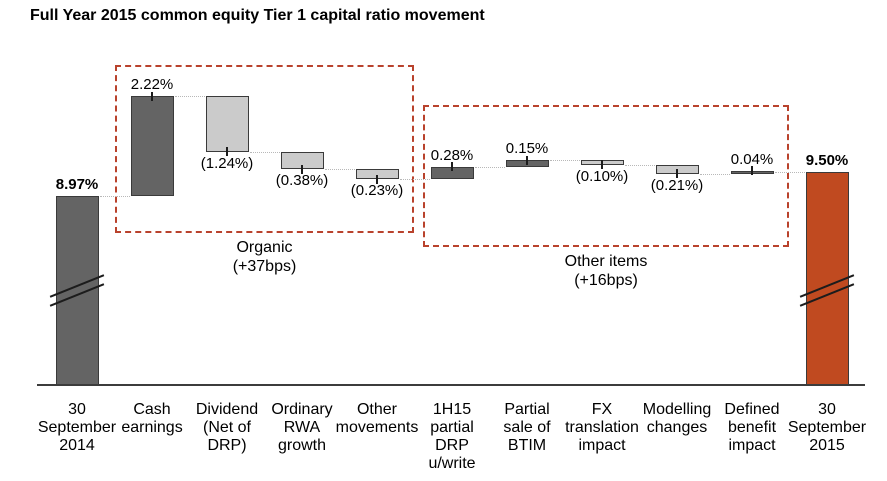 This screenshot has width=887, height=481. I want to click on tick-mark-ordinary-rwa-growth, so click(302, 169).